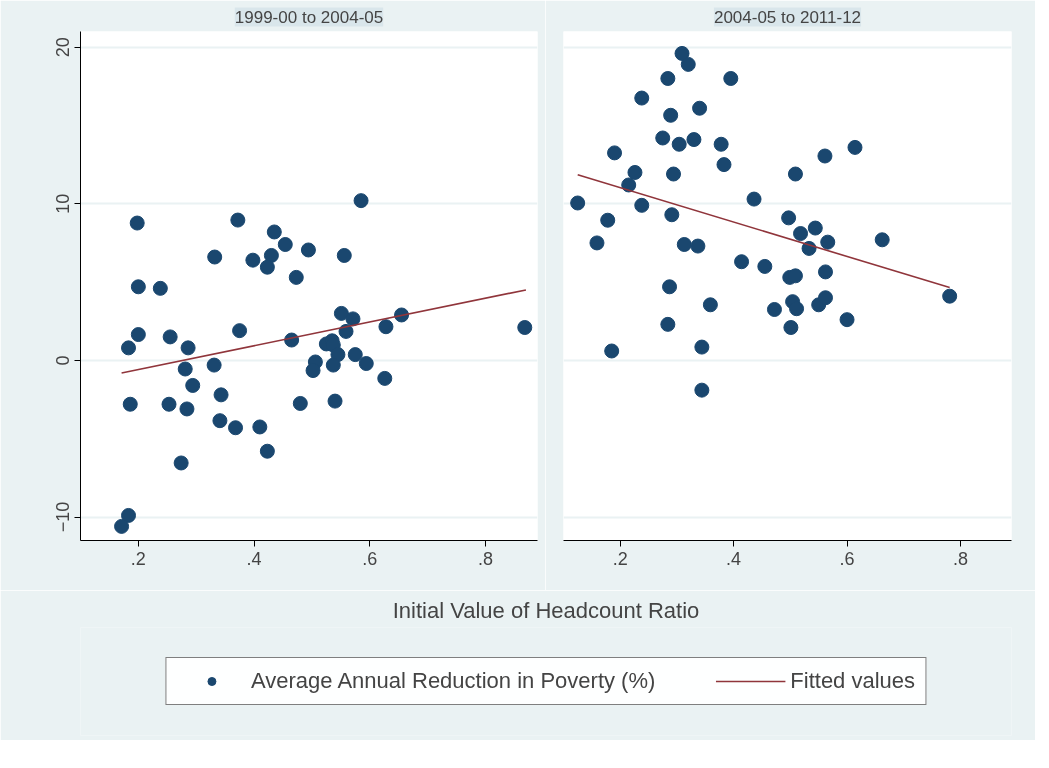 This screenshot has height=768, width=1049. Describe the element at coordinates (453, 681) in the screenshot. I see `legend-label: Average Annual Reduction in Poverty (%)` at that location.